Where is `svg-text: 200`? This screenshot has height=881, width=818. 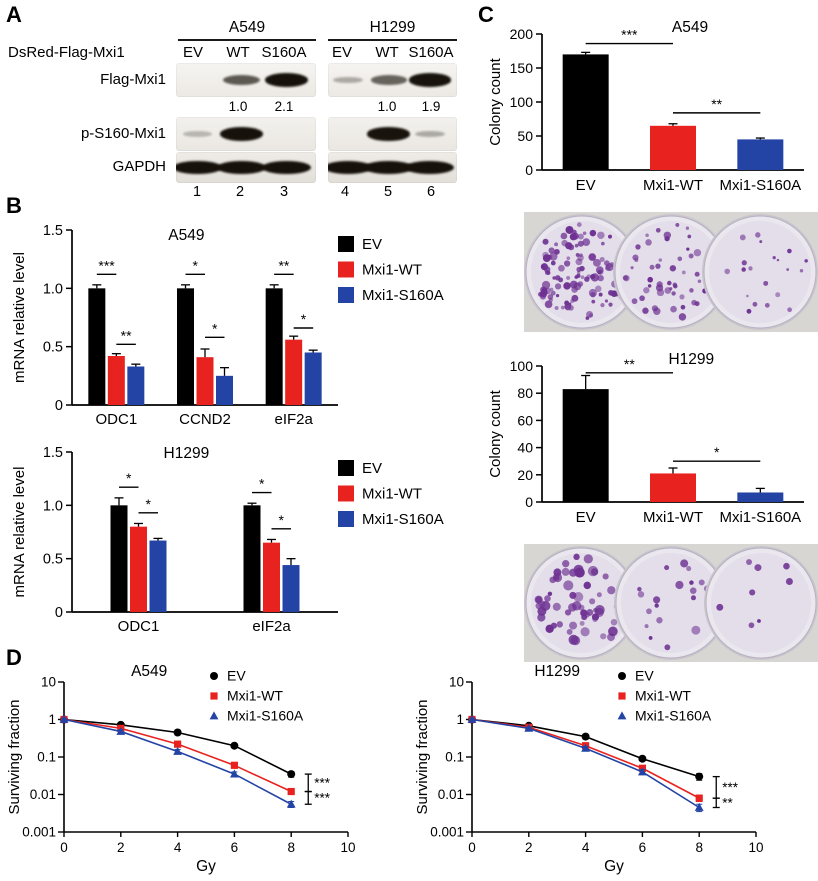
svg-text: 200 is located at coordinates (522, 34).